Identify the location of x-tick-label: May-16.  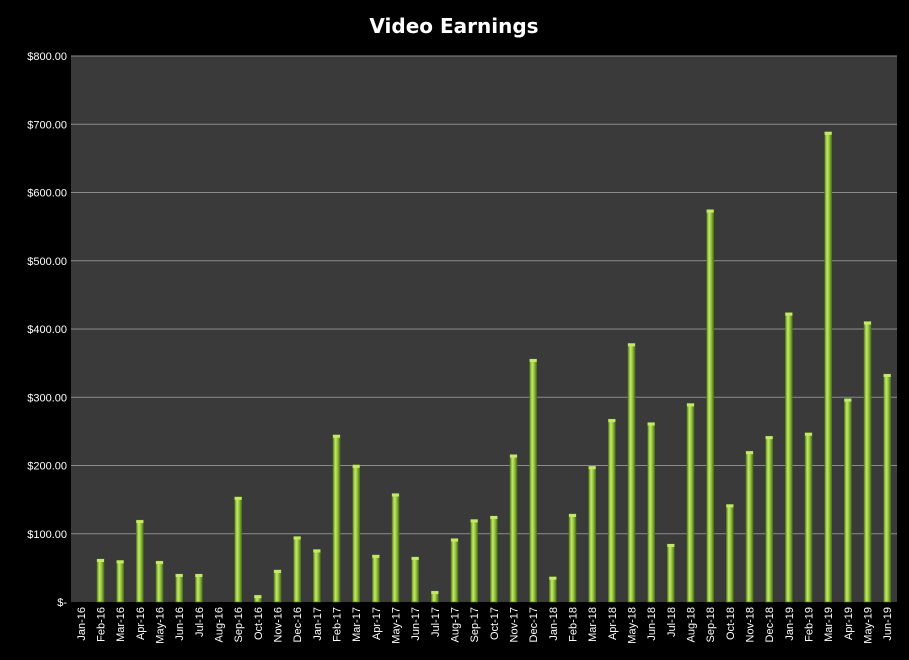
(161, 625).